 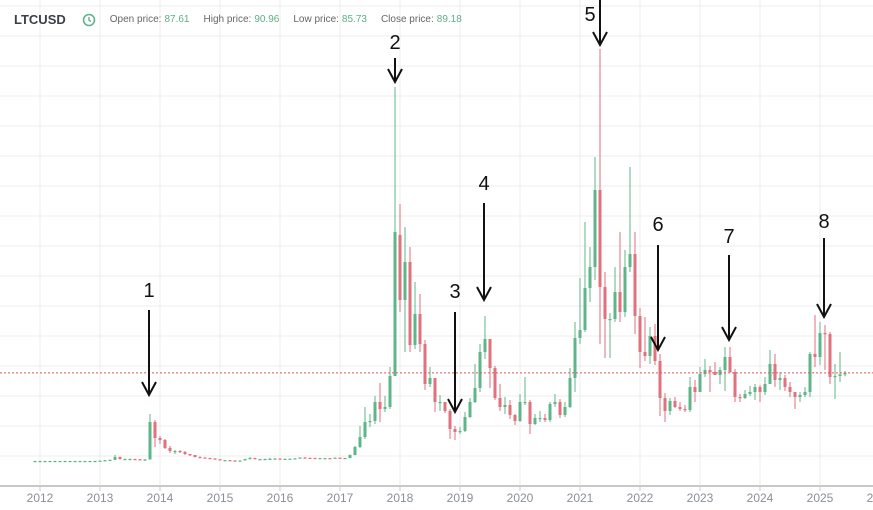 What do you see at coordinates (89, 20) in the screenshot?
I see `clock-icon` at bounding box center [89, 20].